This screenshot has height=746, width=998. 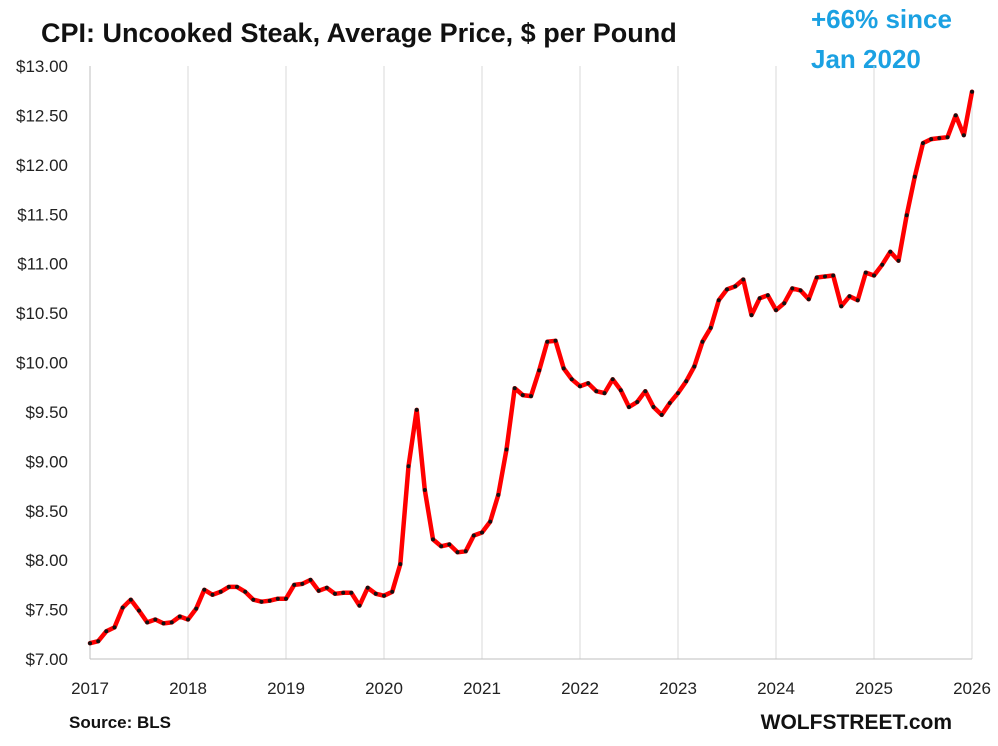 What do you see at coordinates (46, 659) in the screenshot?
I see `y-tick-label: $7.00` at bounding box center [46, 659].